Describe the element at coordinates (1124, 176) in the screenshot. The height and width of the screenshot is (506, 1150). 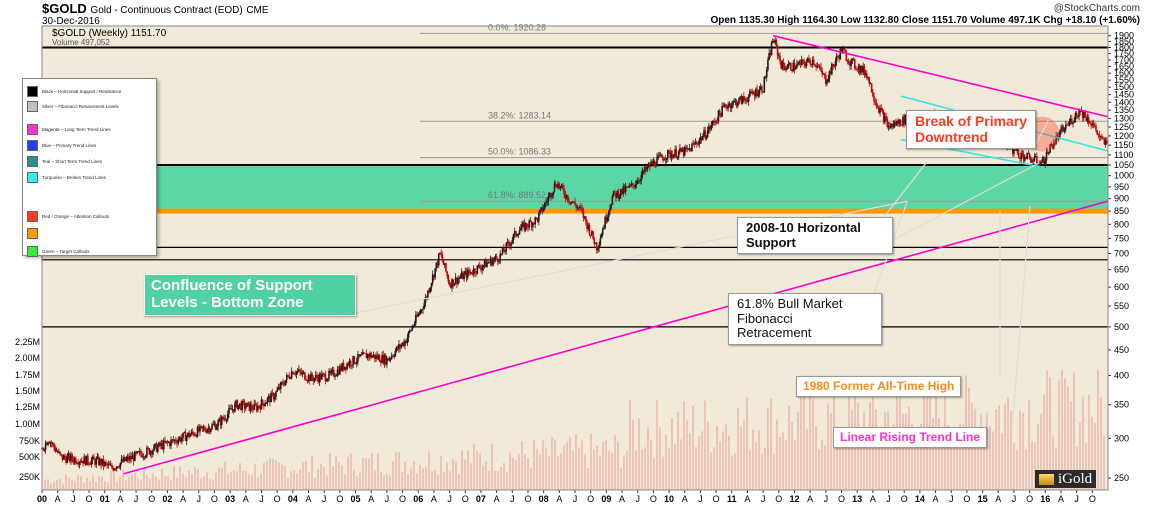
I see `y-tick-label: 1000` at that location.